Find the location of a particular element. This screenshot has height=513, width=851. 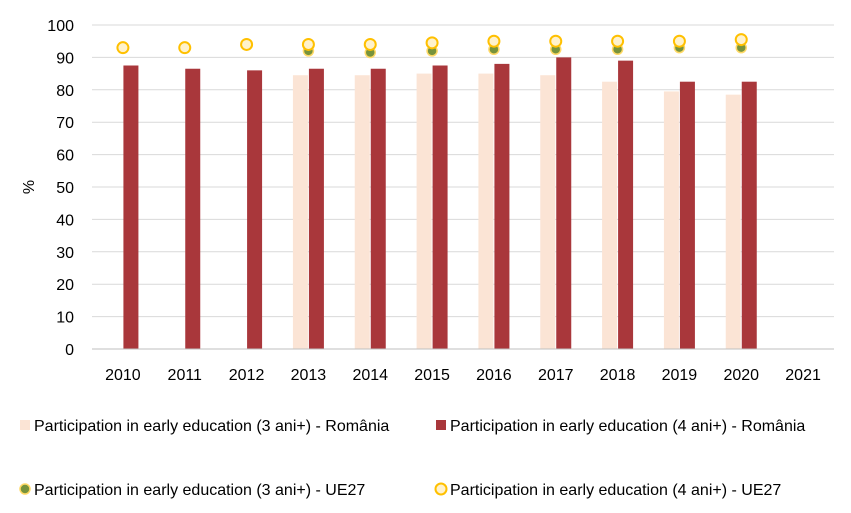

x-tick-label: 2013 is located at coordinates (309, 375).